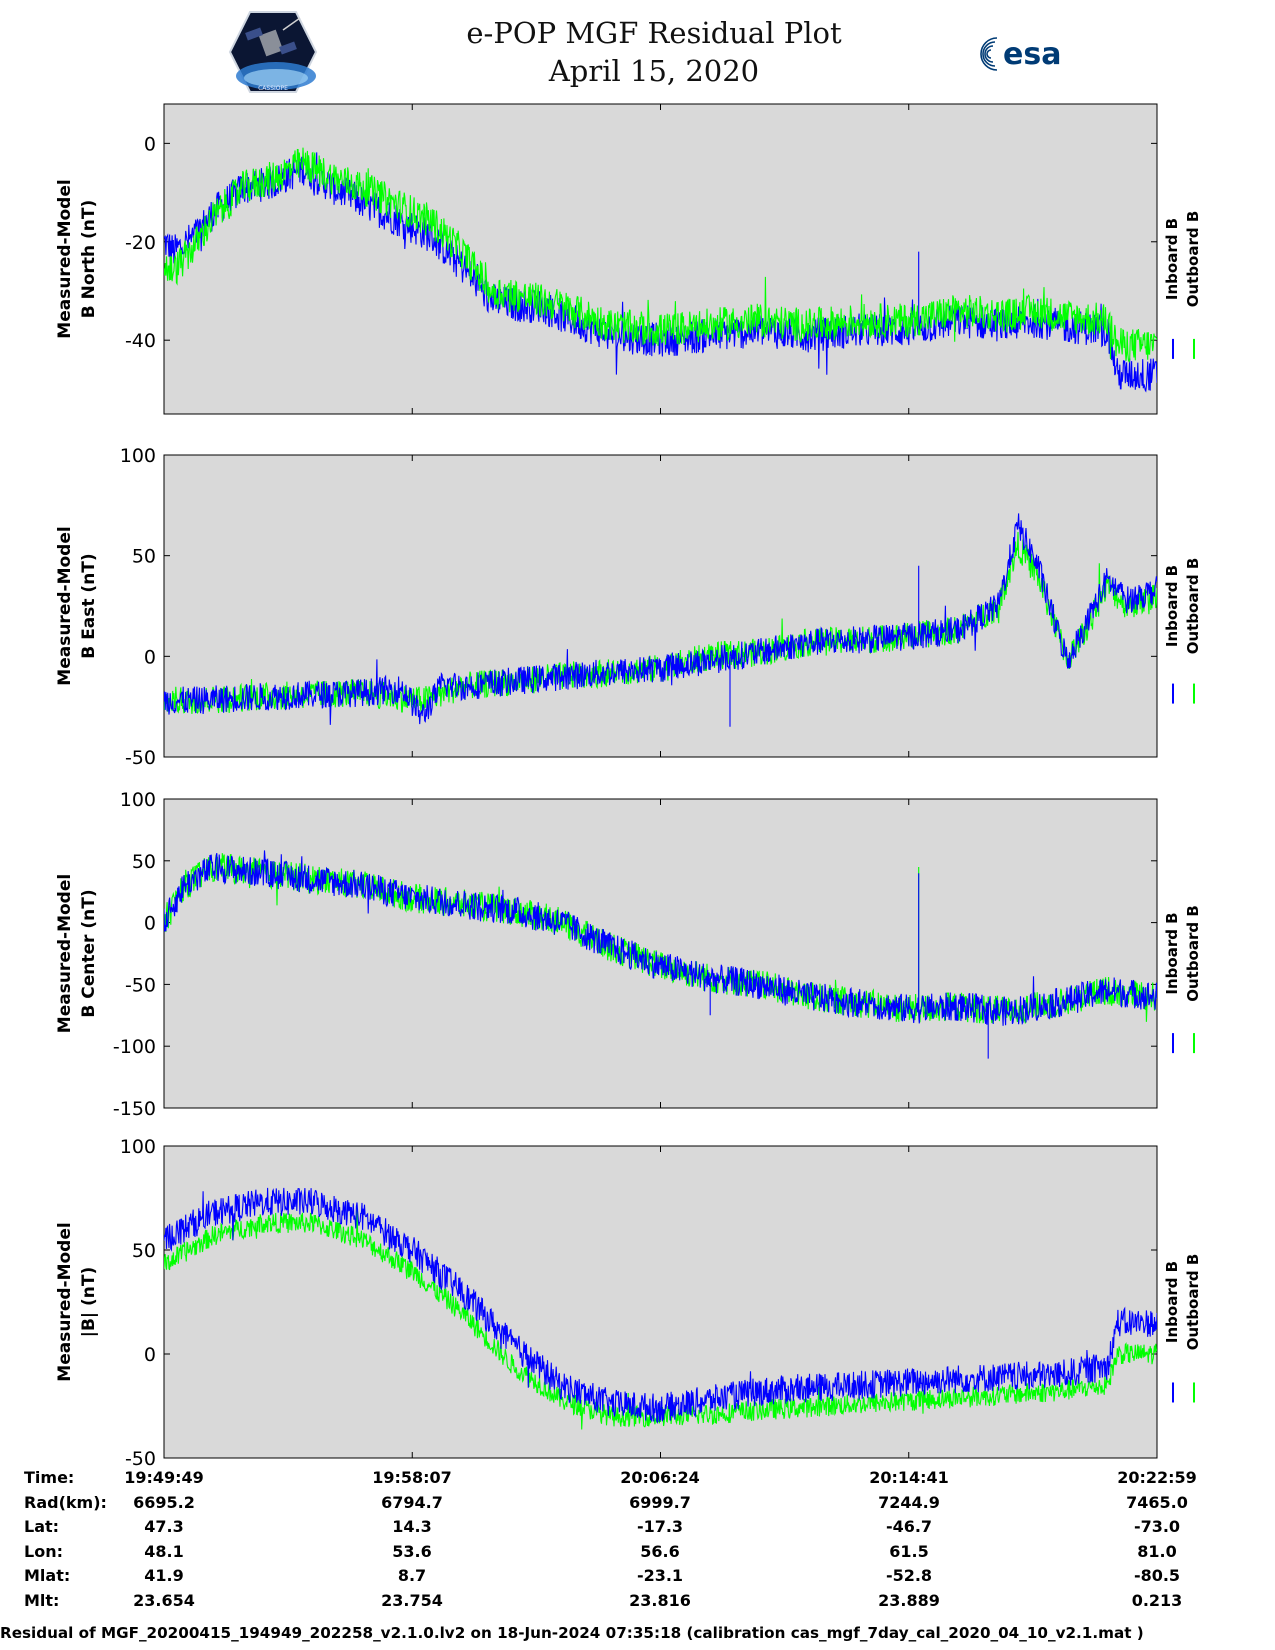  I want to click on ephemeris-cell: 19:49:49, so click(164, 1477).